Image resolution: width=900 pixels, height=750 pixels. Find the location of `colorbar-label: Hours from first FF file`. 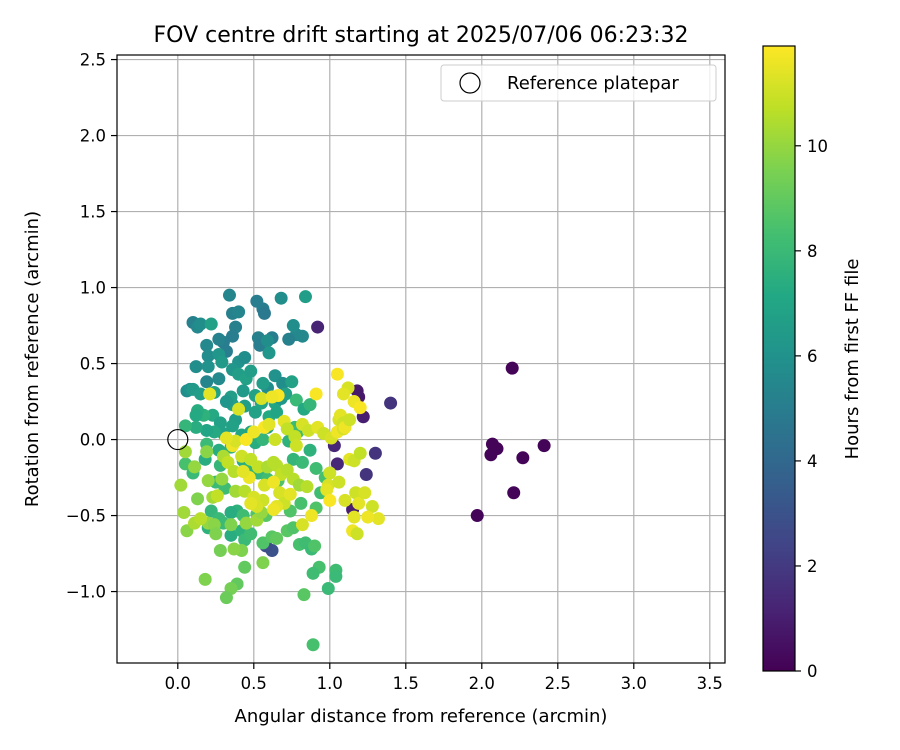

colorbar-label: Hours from first FF file is located at coordinates (852, 359).